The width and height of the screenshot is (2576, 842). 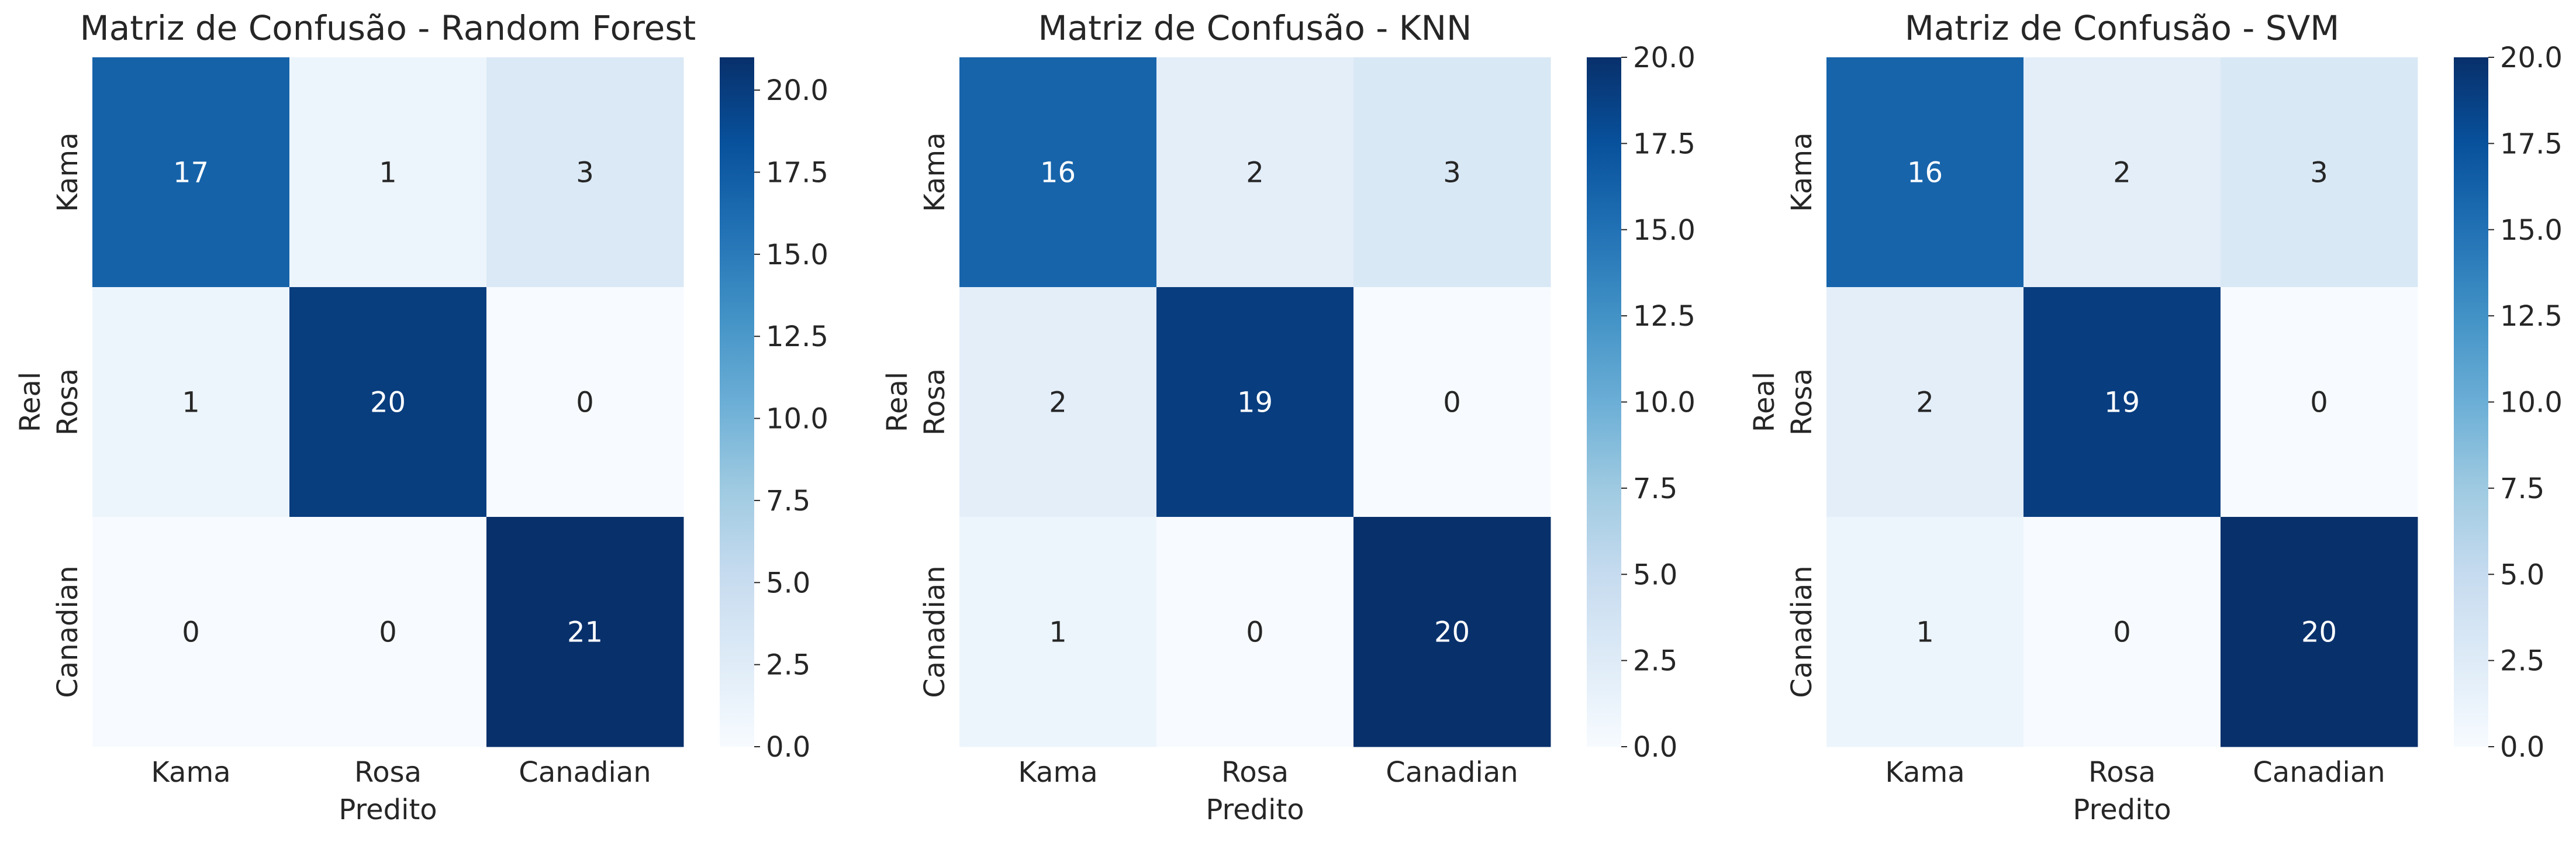 What do you see at coordinates (898, 402) in the screenshot?
I see `y-axis-label: Real` at bounding box center [898, 402].